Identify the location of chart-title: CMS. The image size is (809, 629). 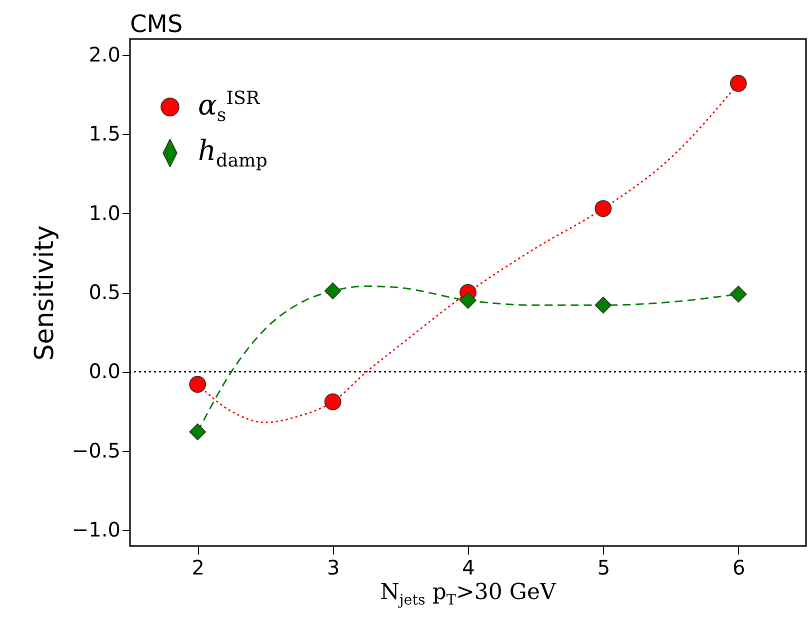
(156, 24).